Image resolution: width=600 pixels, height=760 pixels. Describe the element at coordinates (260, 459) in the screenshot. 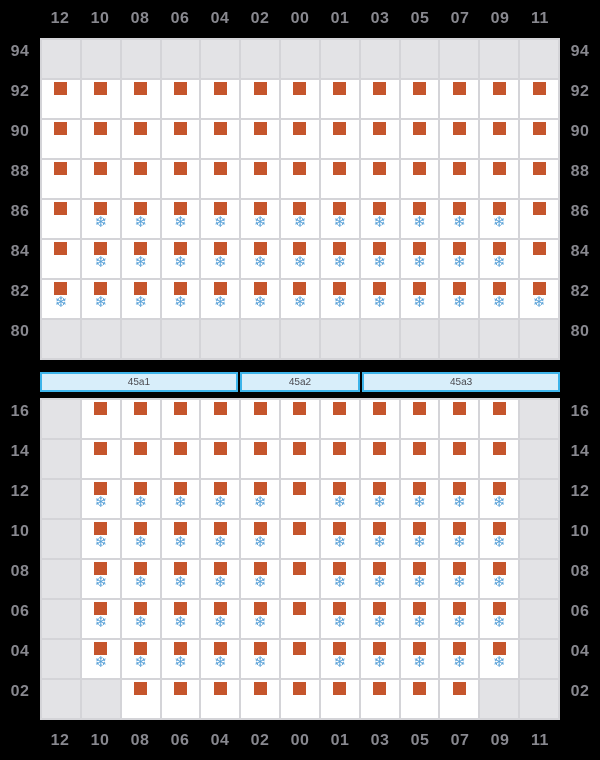

I see `cell-below-deck-14-02-container` at that location.